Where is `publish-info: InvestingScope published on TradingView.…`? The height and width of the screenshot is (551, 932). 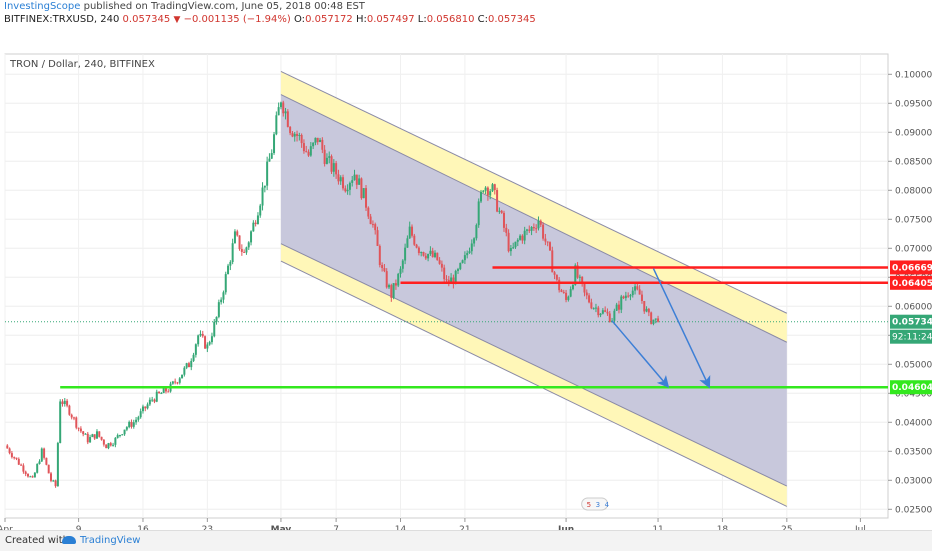
publish-info: InvestingScope published on TradingView.… is located at coordinates (184, 6).